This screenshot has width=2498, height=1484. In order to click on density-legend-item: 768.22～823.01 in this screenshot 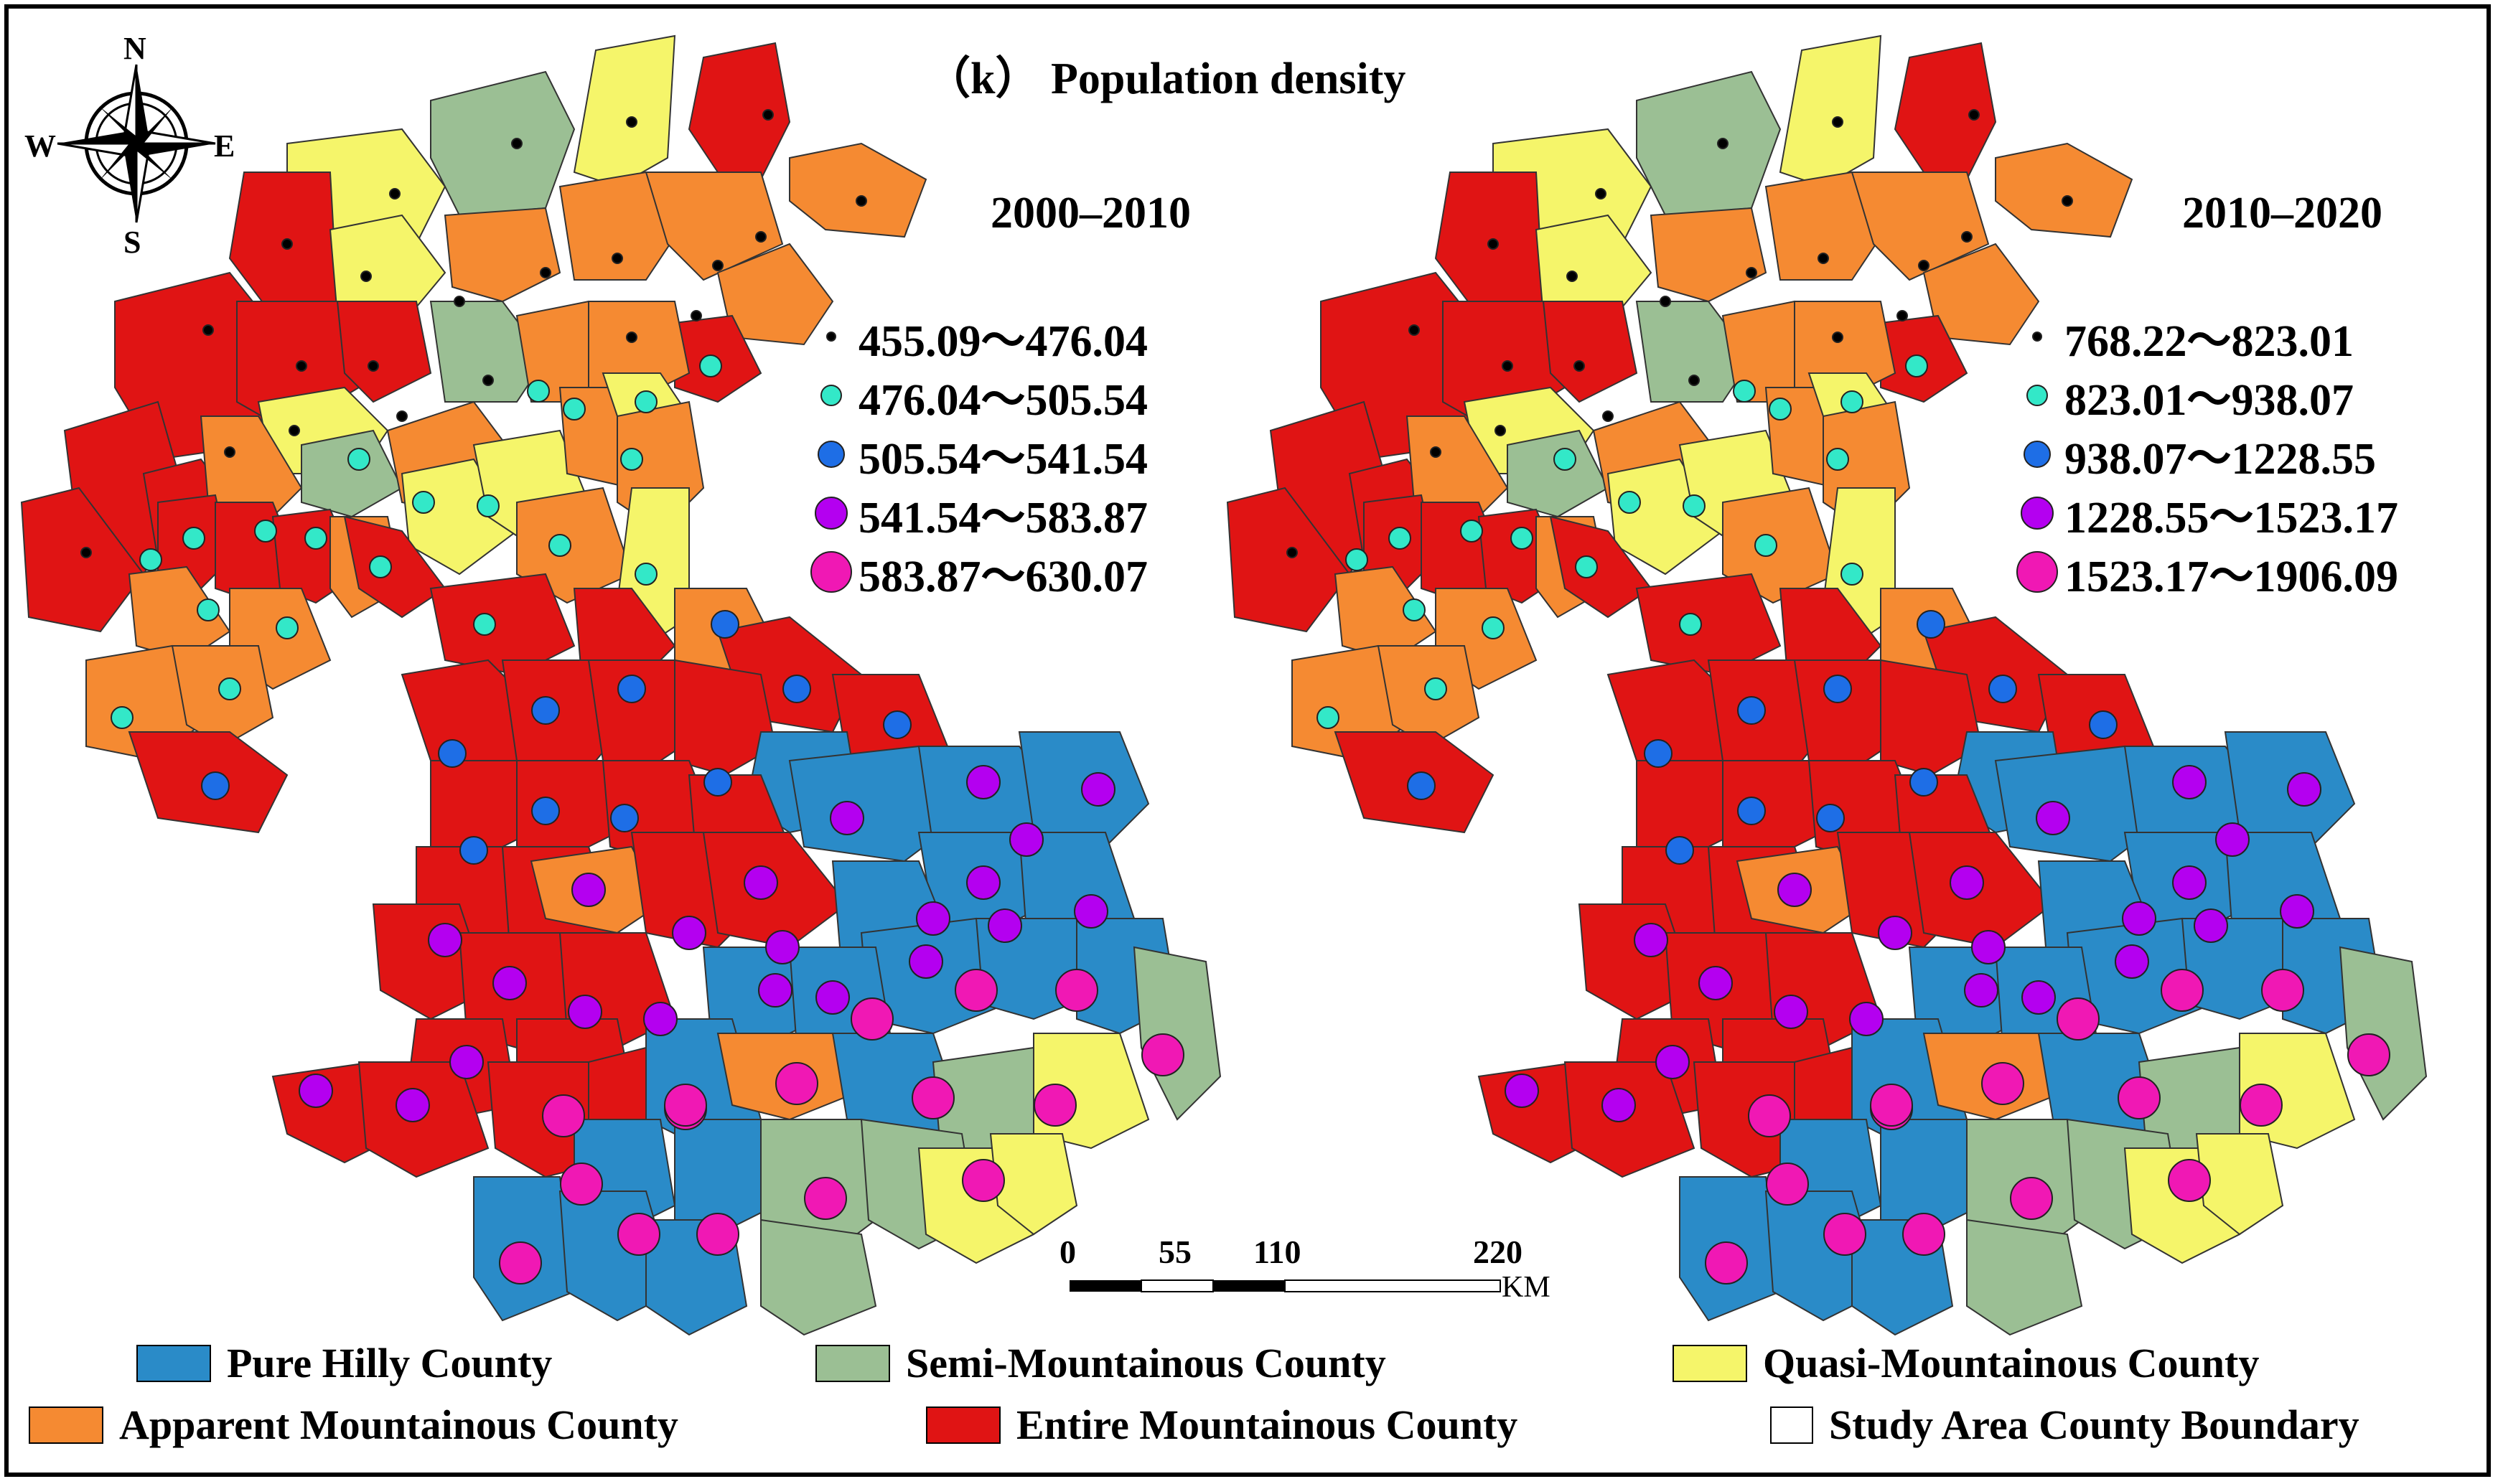, I will do `click(2204, 336)`.